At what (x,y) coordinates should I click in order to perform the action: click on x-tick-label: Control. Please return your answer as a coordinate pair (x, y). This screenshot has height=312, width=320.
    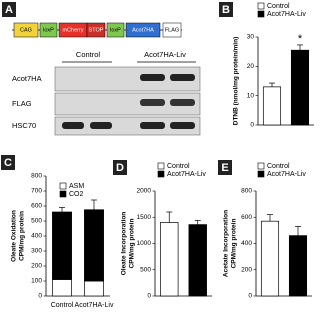
    Looking at the image, I should click on (62, 305).